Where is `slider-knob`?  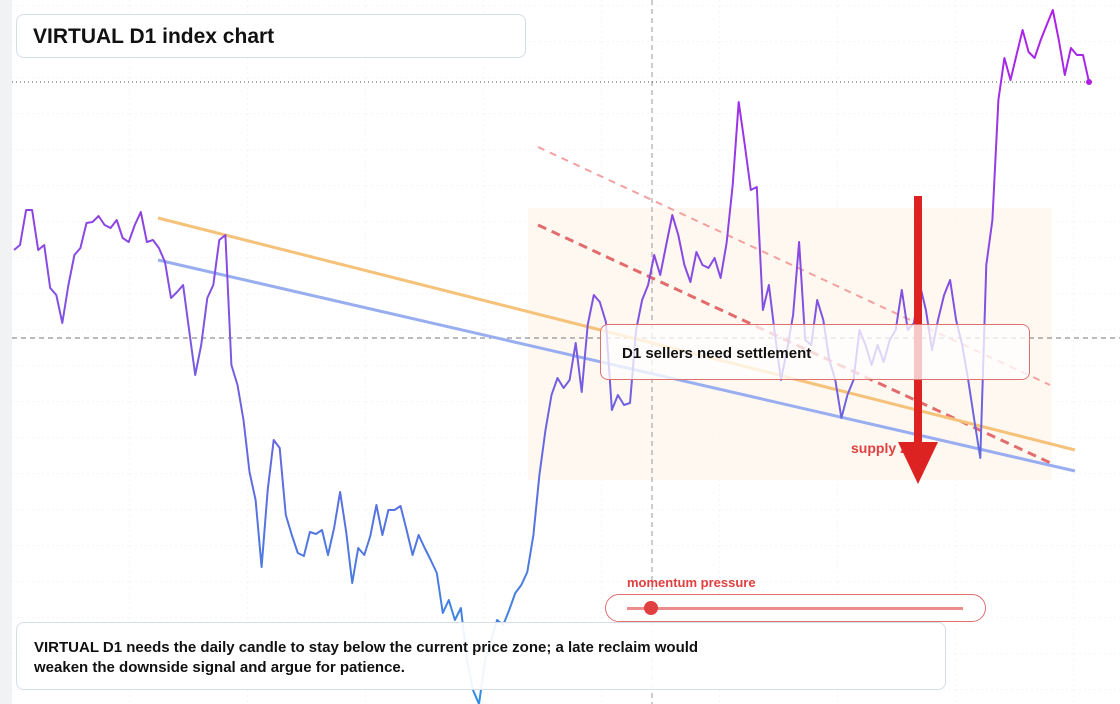
slider-knob is located at coordinates (651, 608).